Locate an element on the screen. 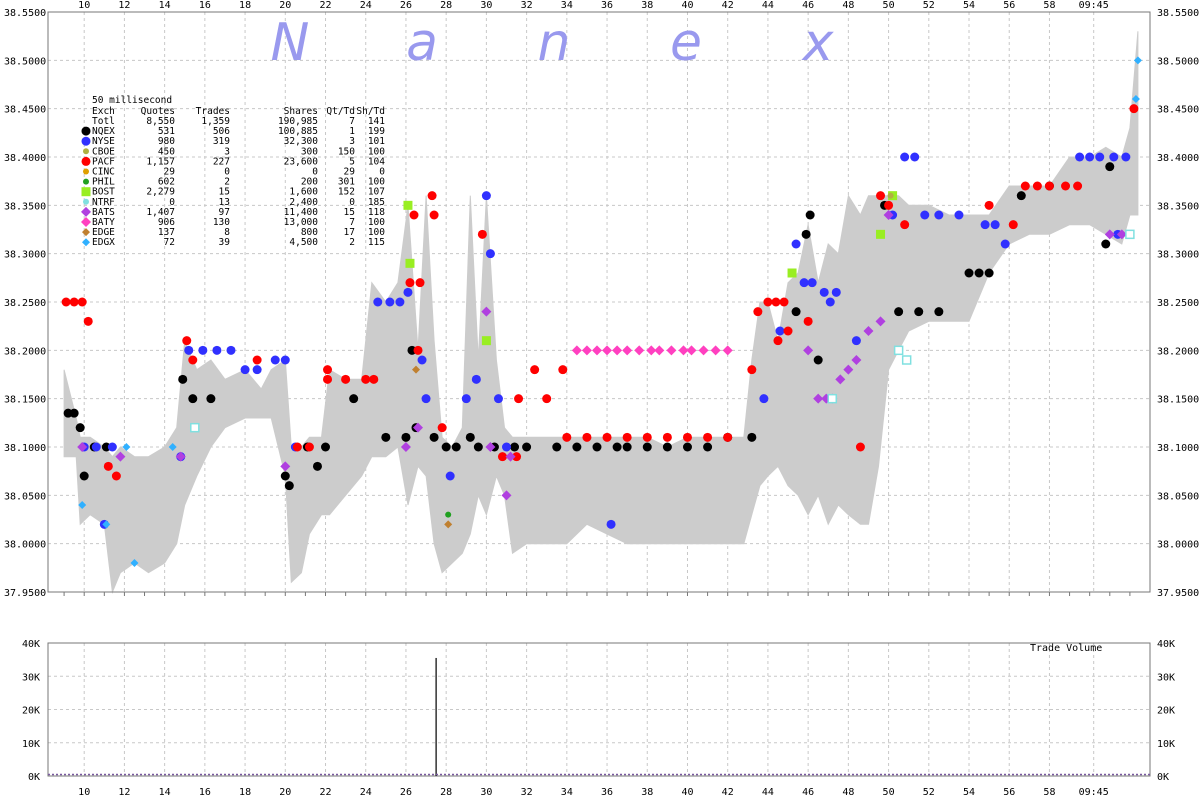  price-tick-label-right: 38.4000 is located at coordinates (1178, 158).